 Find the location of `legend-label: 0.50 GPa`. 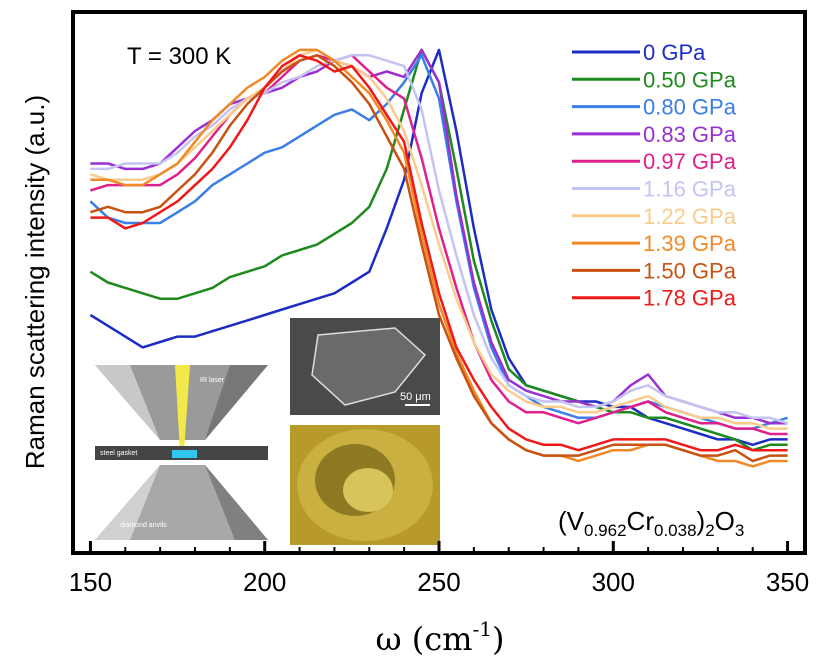

legend-label: 0.50 GPa is located at coordinates (690, 79).